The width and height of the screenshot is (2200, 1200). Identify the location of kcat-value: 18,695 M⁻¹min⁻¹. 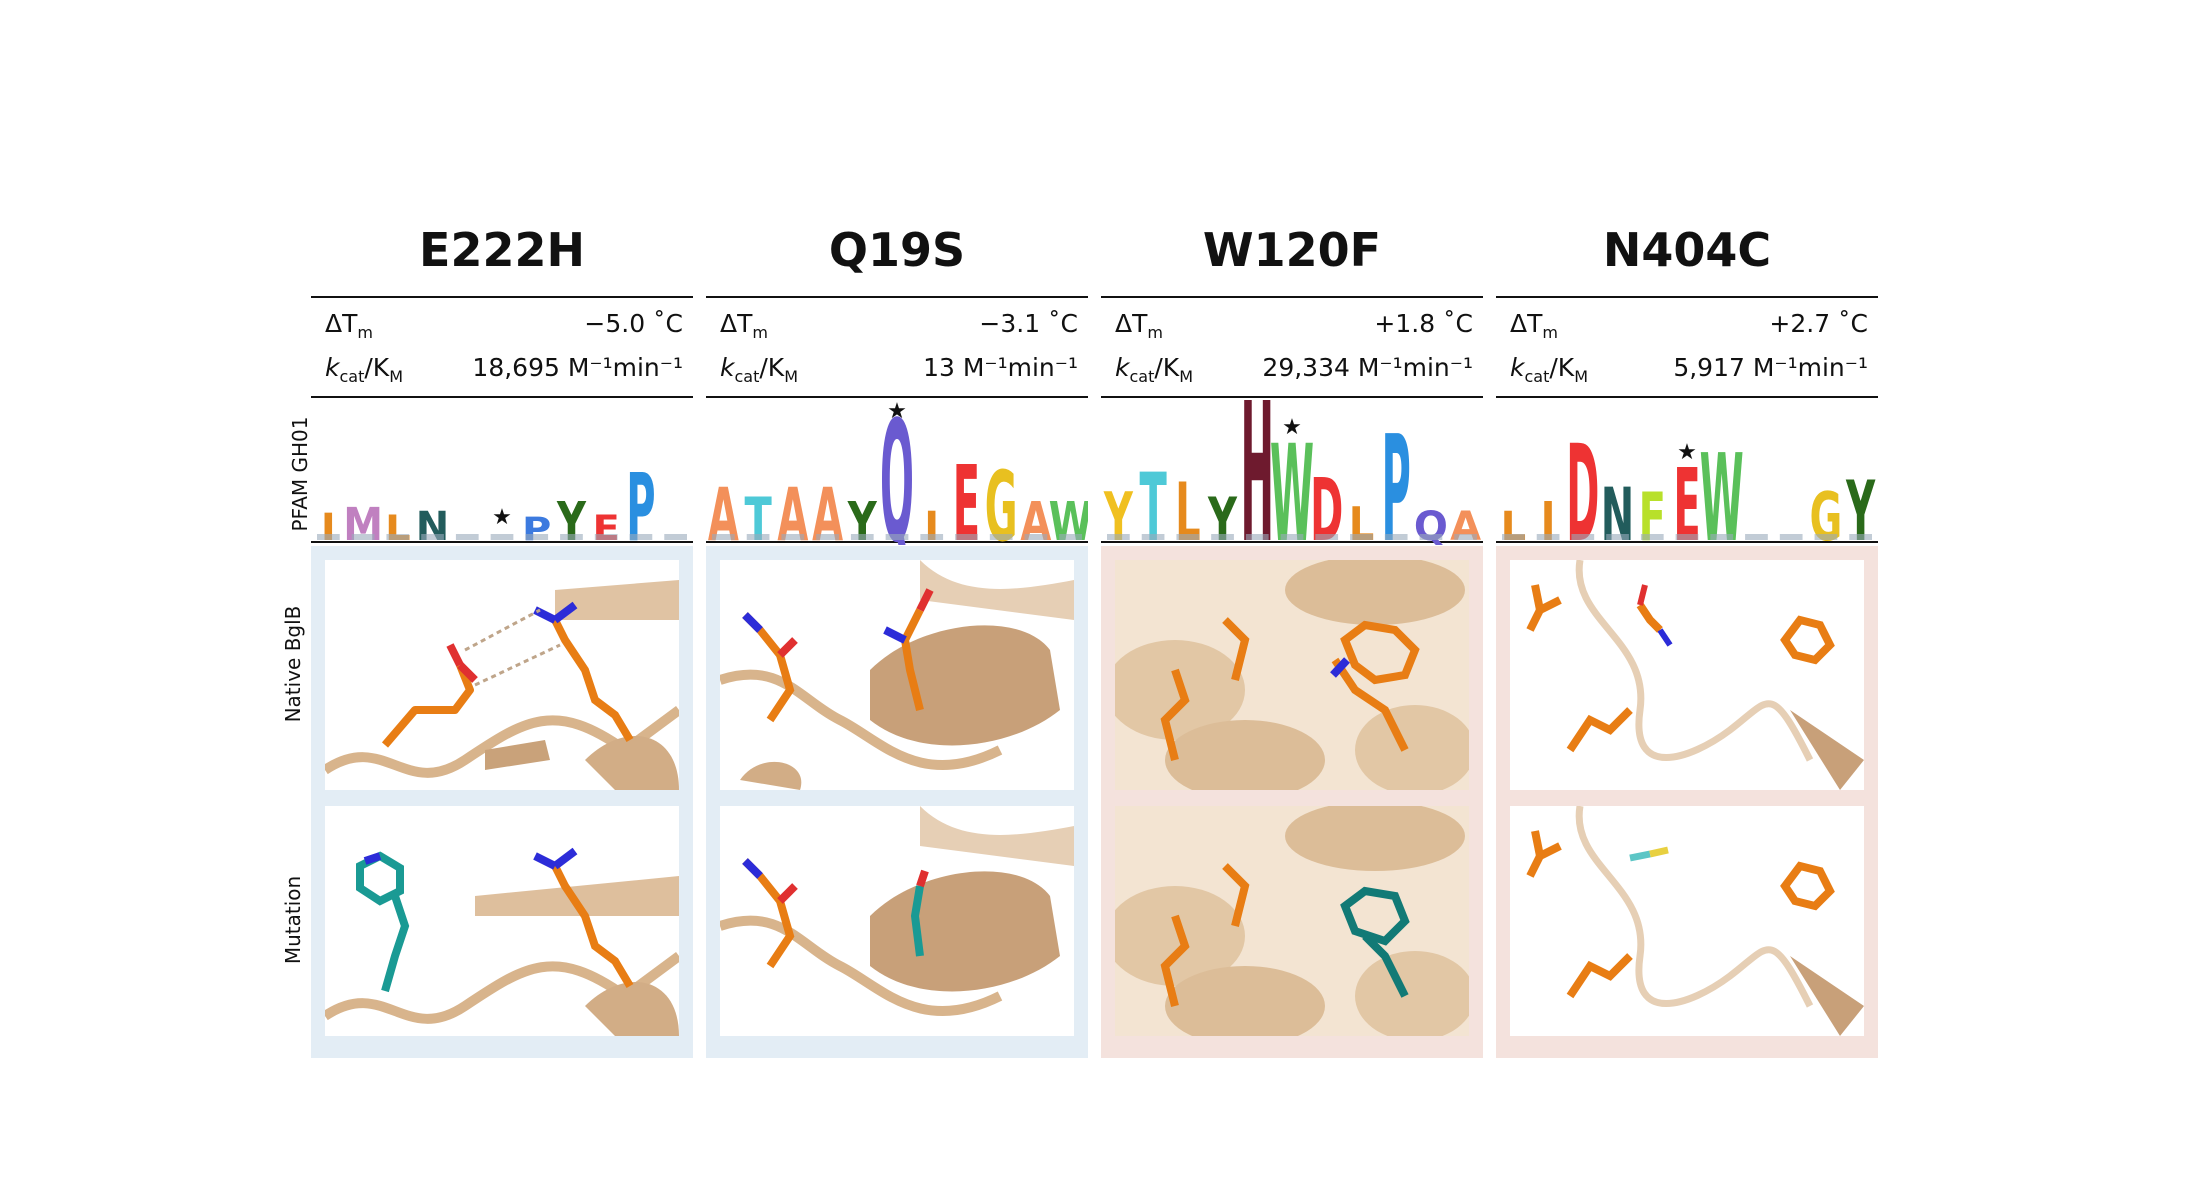
(577, 367).